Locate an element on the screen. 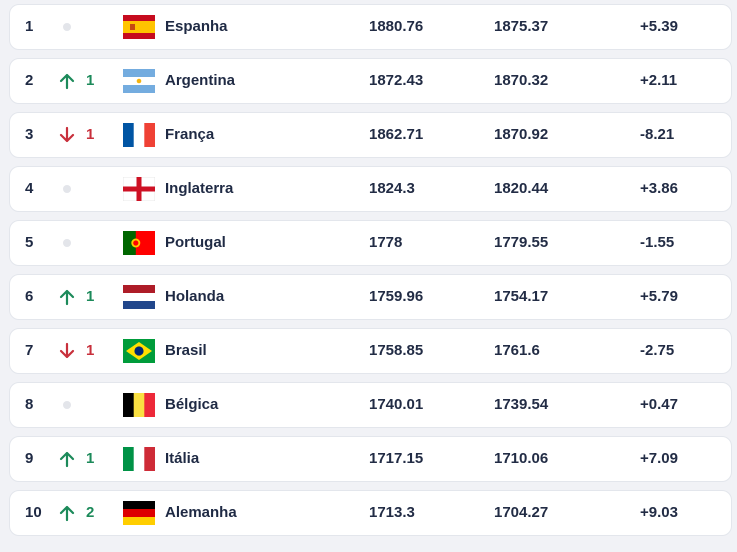  ranking-row: 3 1 França 1862.71 1870.92 -8.21 is located at coordinates (370, 135).